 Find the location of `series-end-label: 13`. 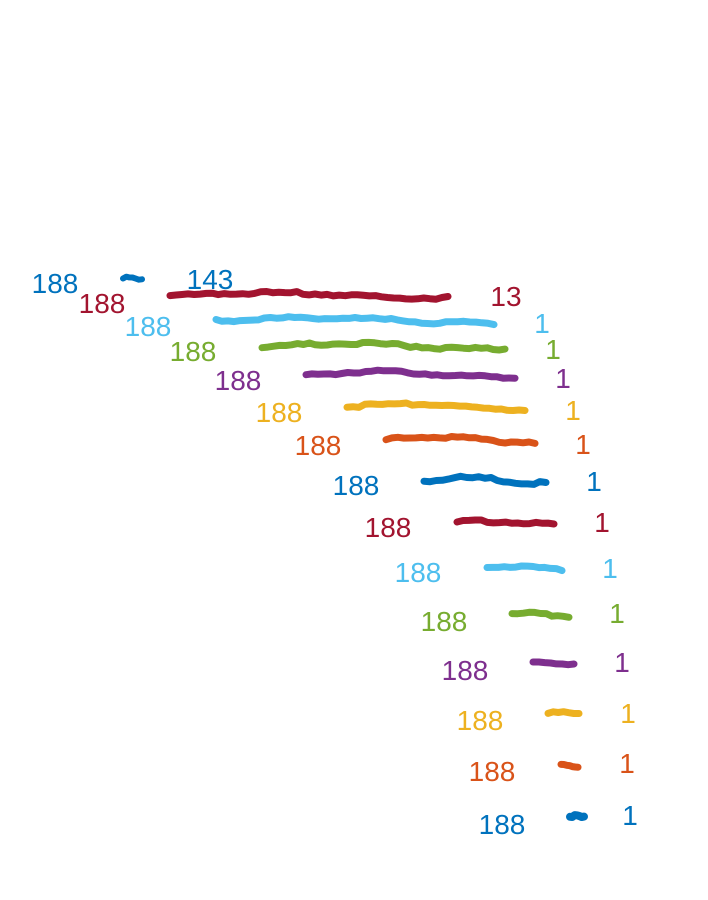

series-end-label: 13 is located at coordinates (505, 296).